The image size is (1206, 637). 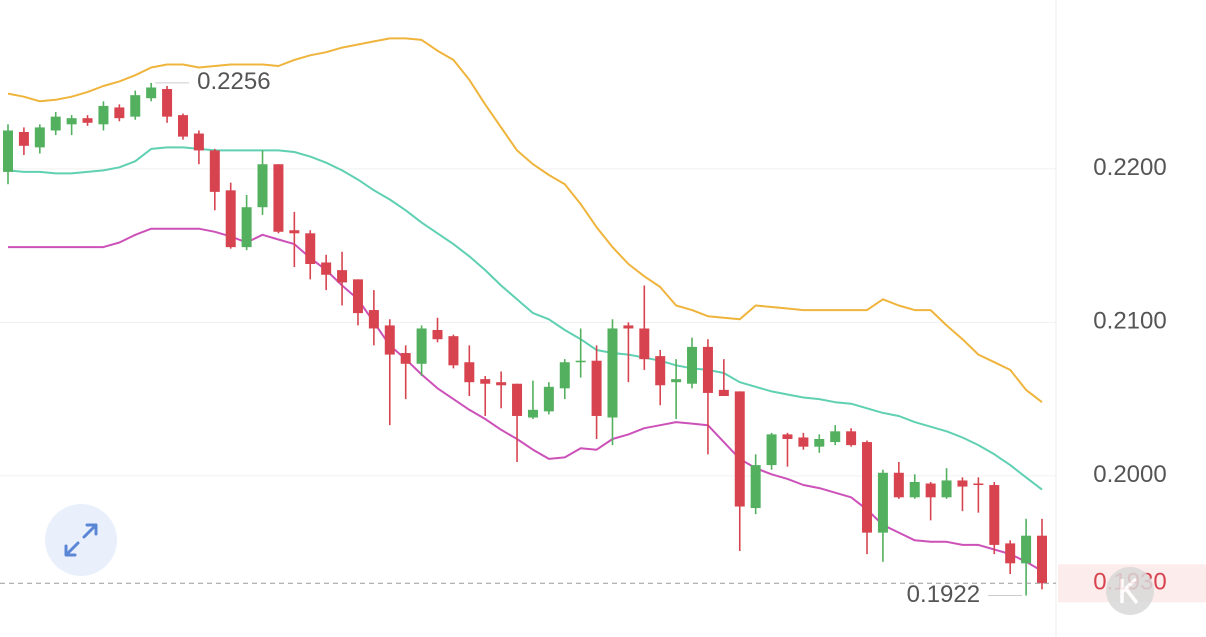 I want to click on watermark-k, so click(x=1129, y=591).